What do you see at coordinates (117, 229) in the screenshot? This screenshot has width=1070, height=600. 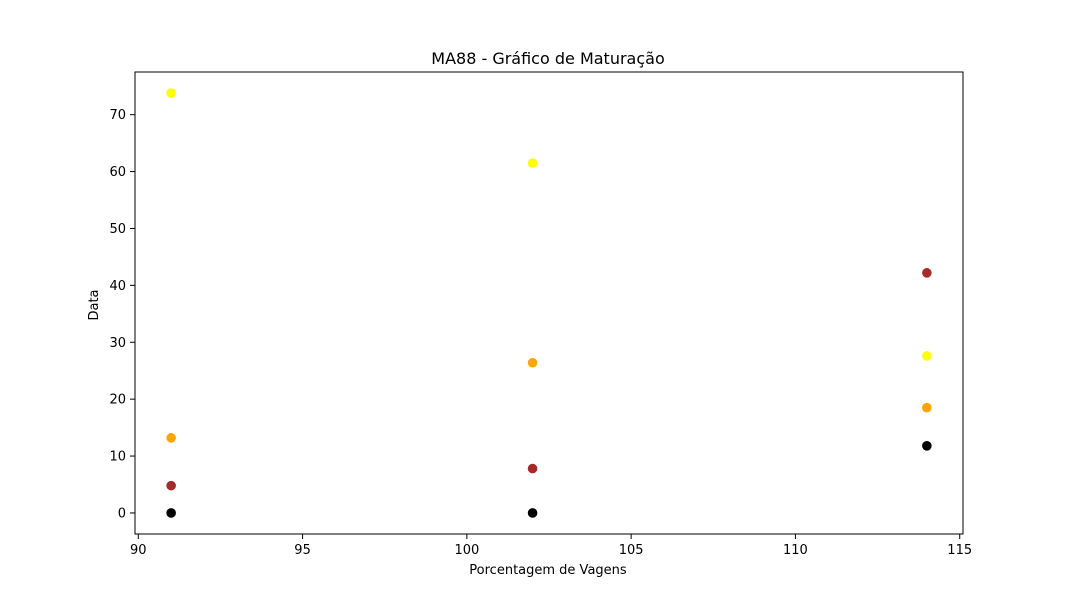 I see `y-tick-label: 50` at bounding box center [117, 229].